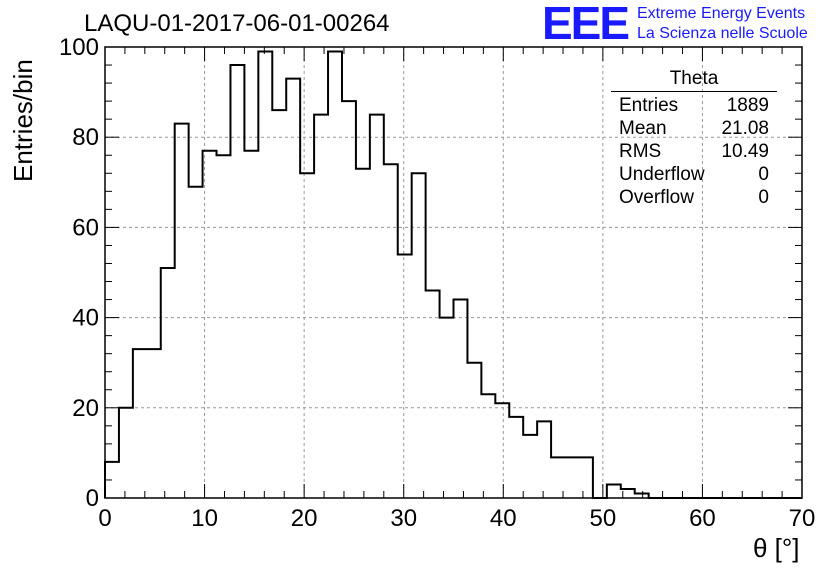 This screenshot has height=572, width=836. Describe the element at coordinates (745, 151) in the screenshot. I see `stats-value: 10.49` at that location.